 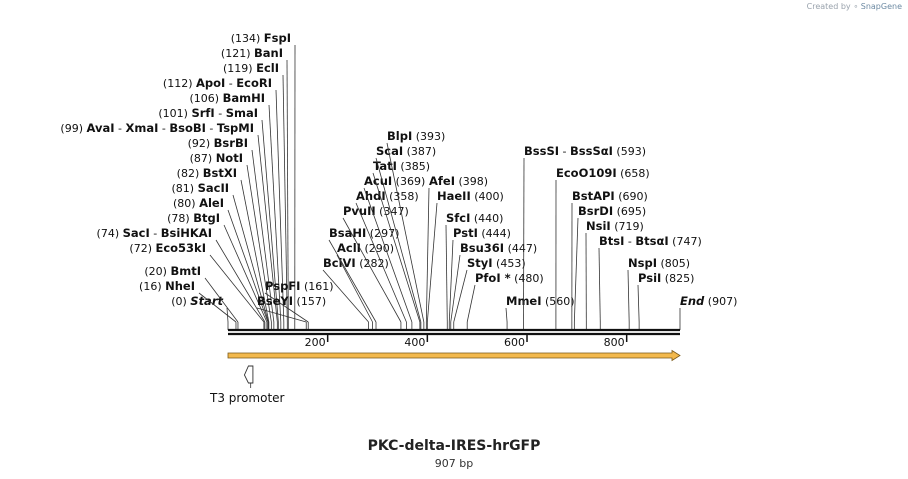 I want to click on site-label: AhdI (358), so click(x=387, y=196).